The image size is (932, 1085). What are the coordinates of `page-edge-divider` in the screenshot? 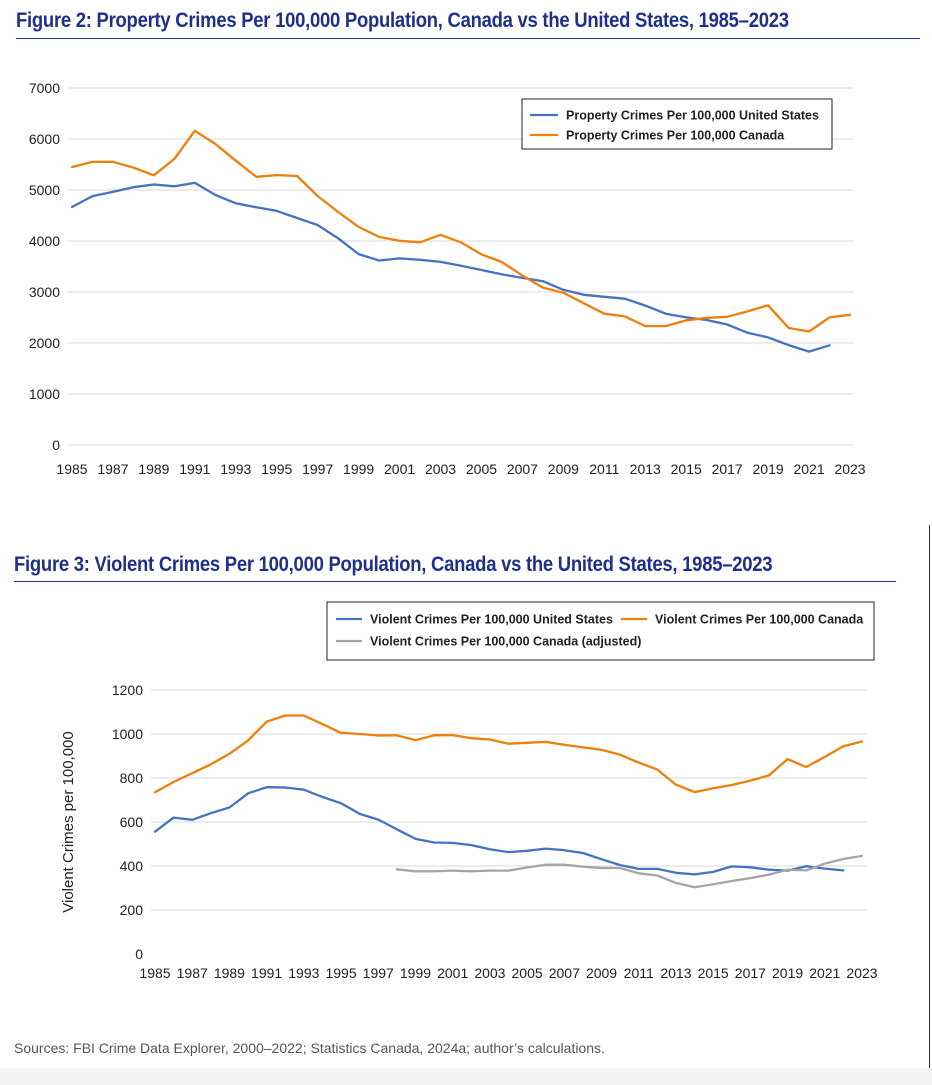 It's located at (929, 797).